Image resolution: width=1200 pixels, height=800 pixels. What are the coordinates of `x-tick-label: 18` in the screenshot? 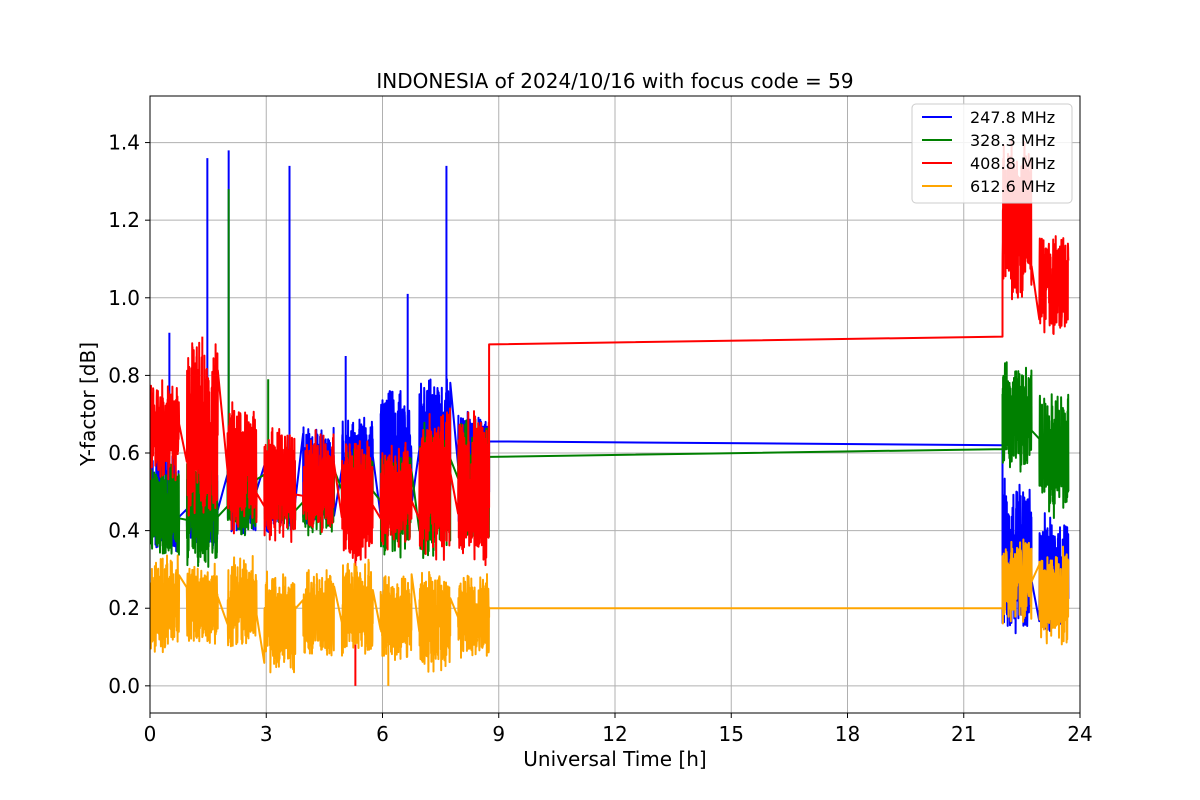 It's located at (847, 734).